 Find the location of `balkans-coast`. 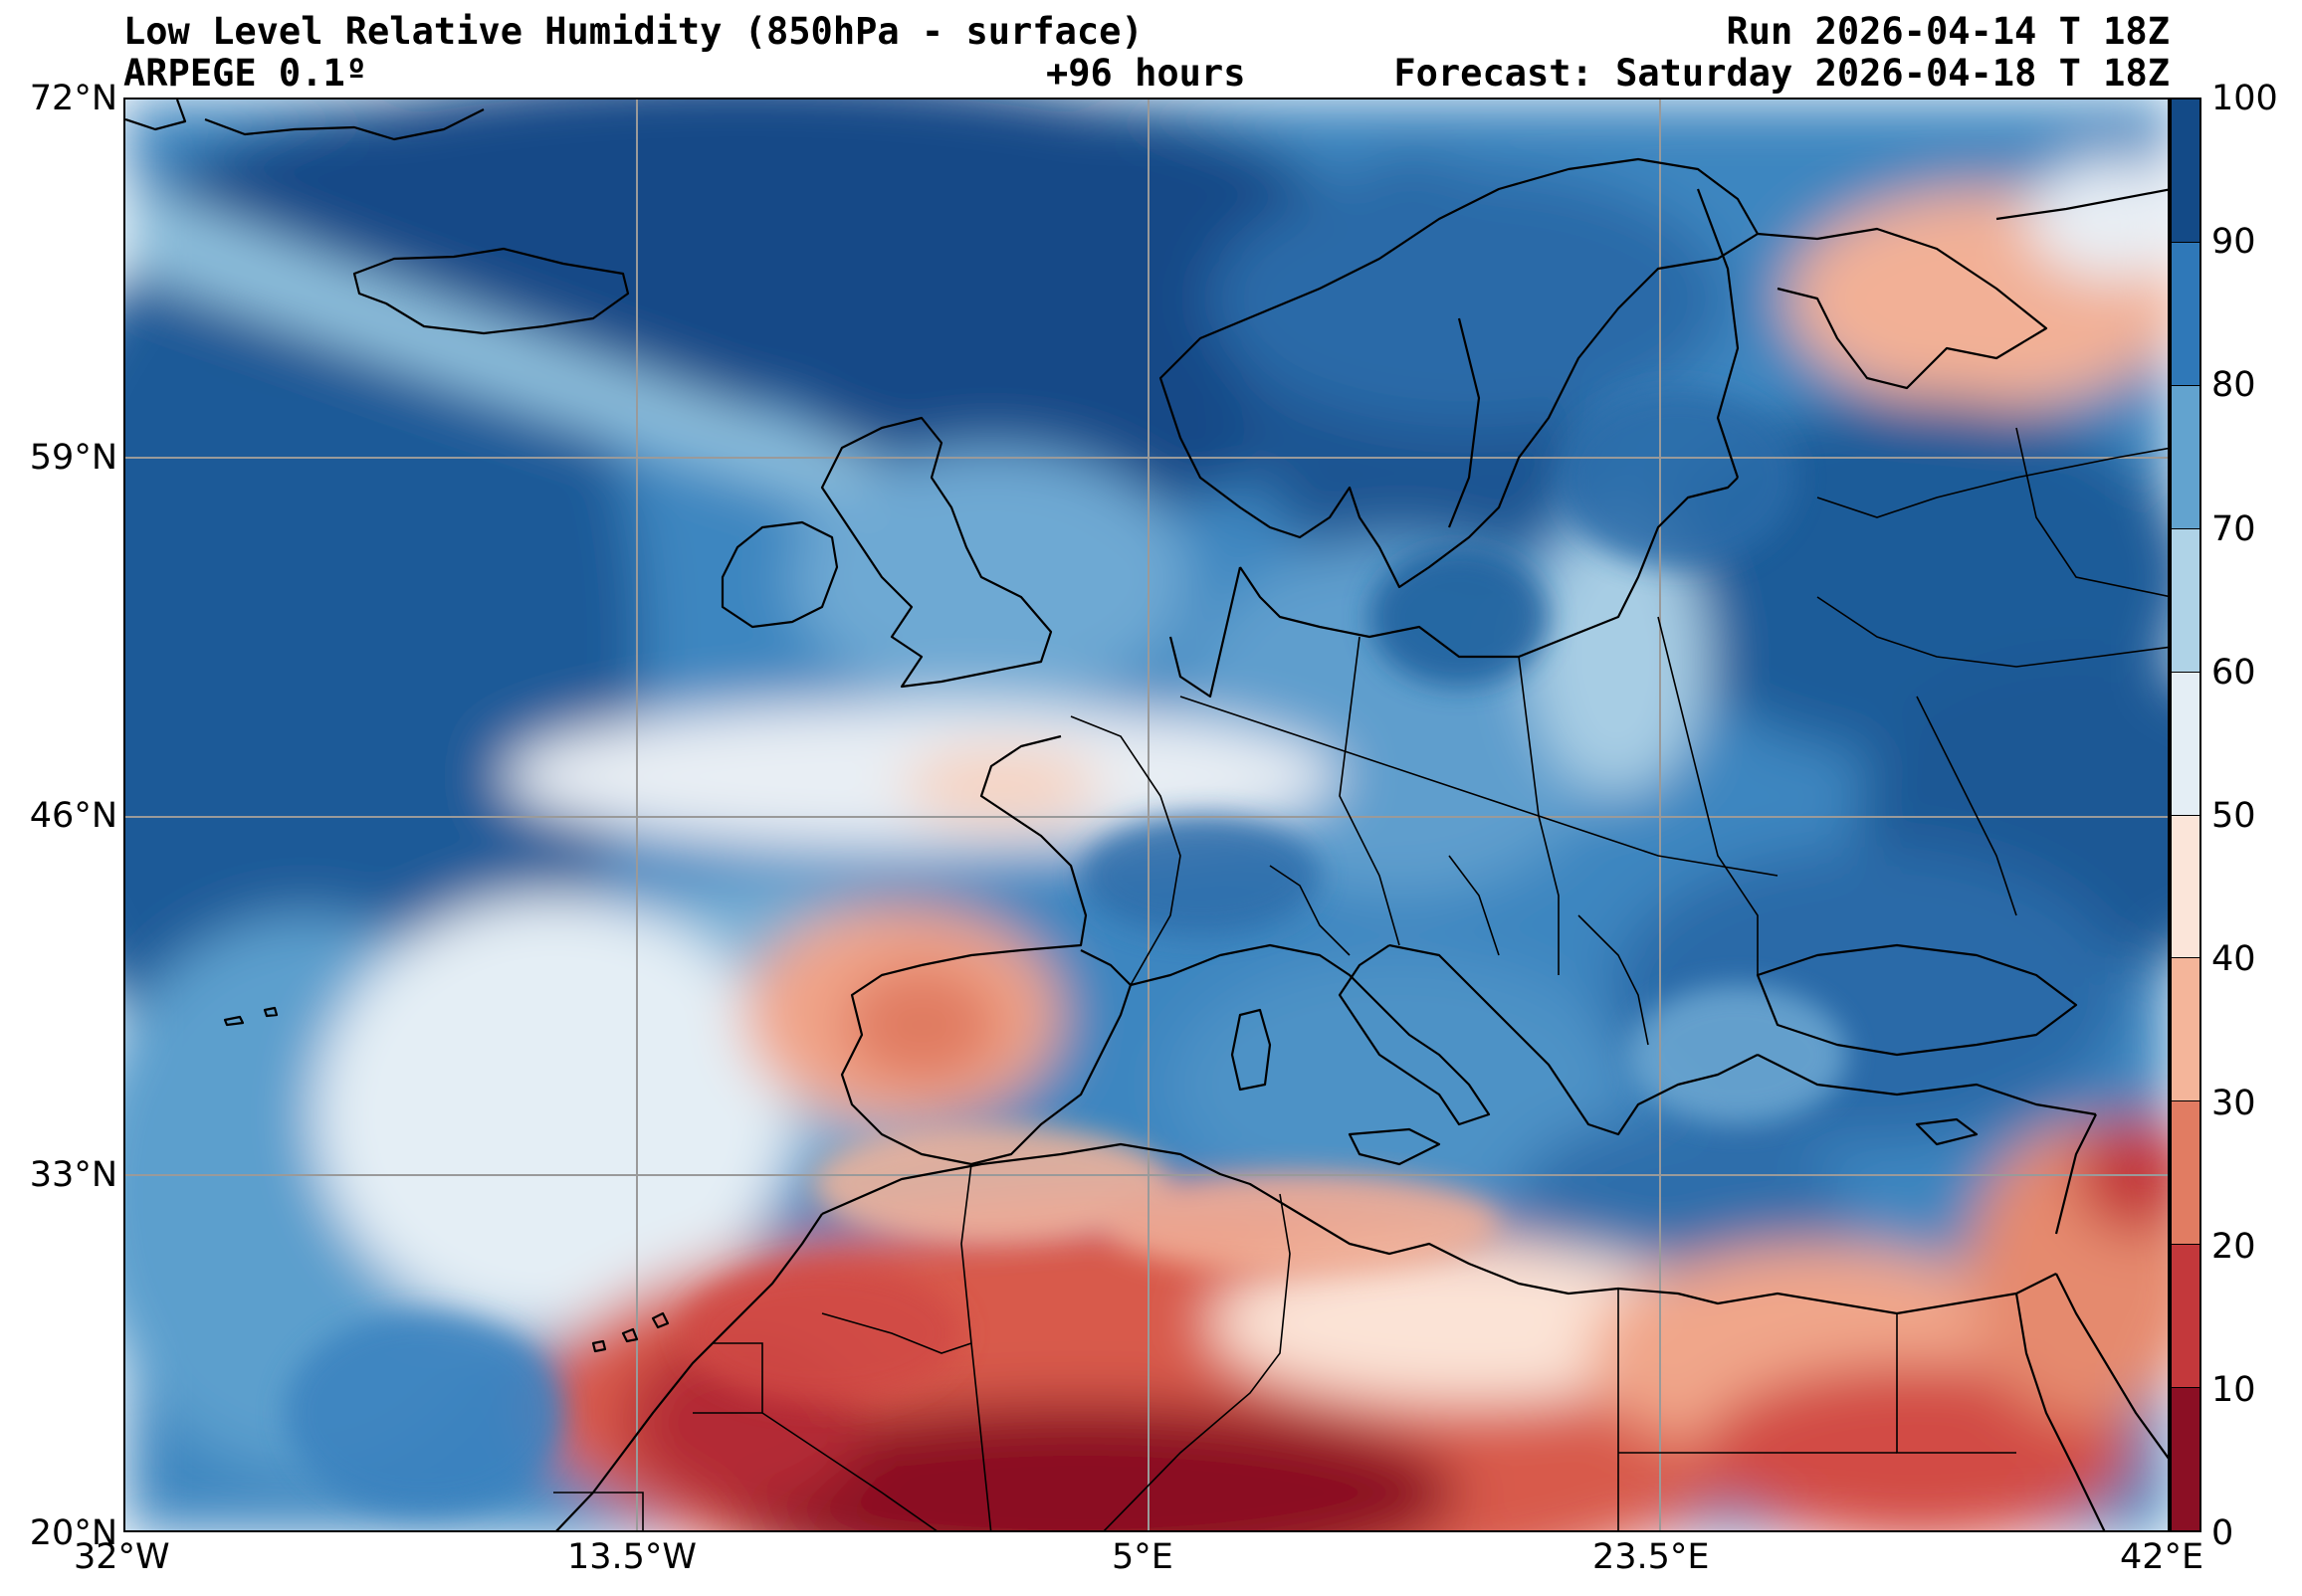

balkans-coast is located at coordinates (1573, 1039).